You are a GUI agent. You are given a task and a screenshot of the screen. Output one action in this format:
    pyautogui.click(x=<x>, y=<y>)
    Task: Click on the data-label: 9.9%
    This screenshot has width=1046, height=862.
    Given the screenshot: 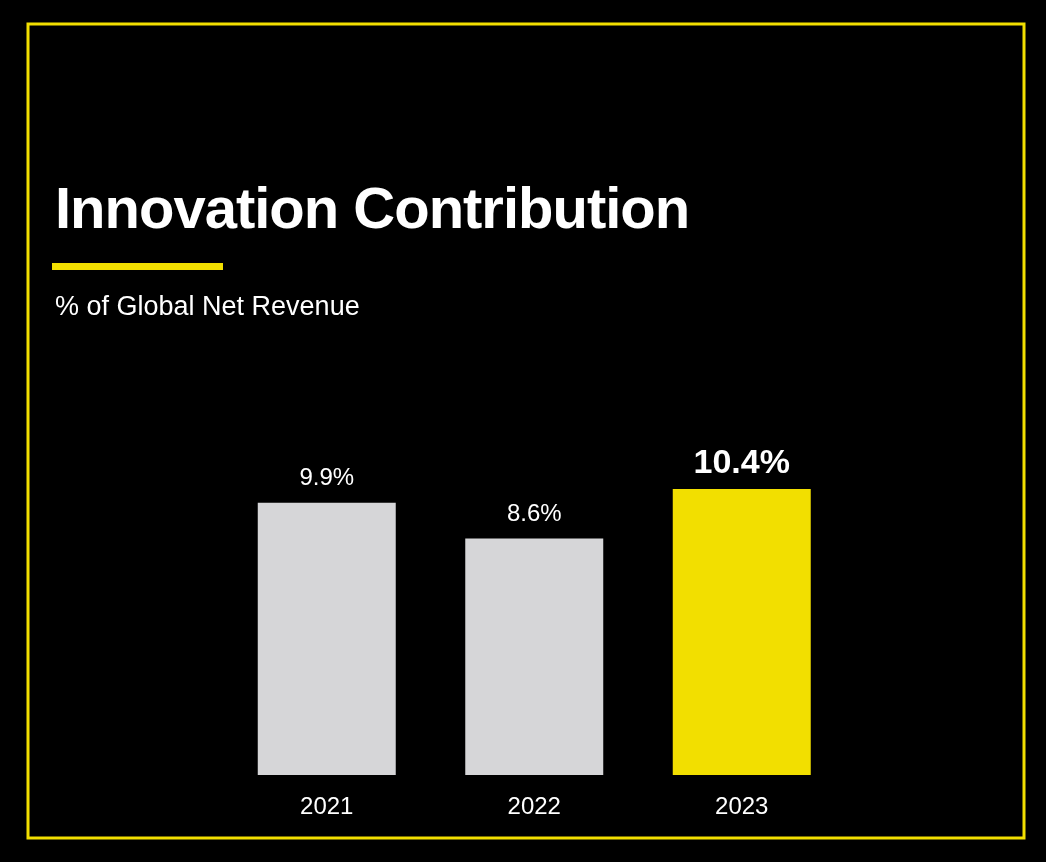 What is the action you would take?
    pyautogui.click(x=327, y=476)
    